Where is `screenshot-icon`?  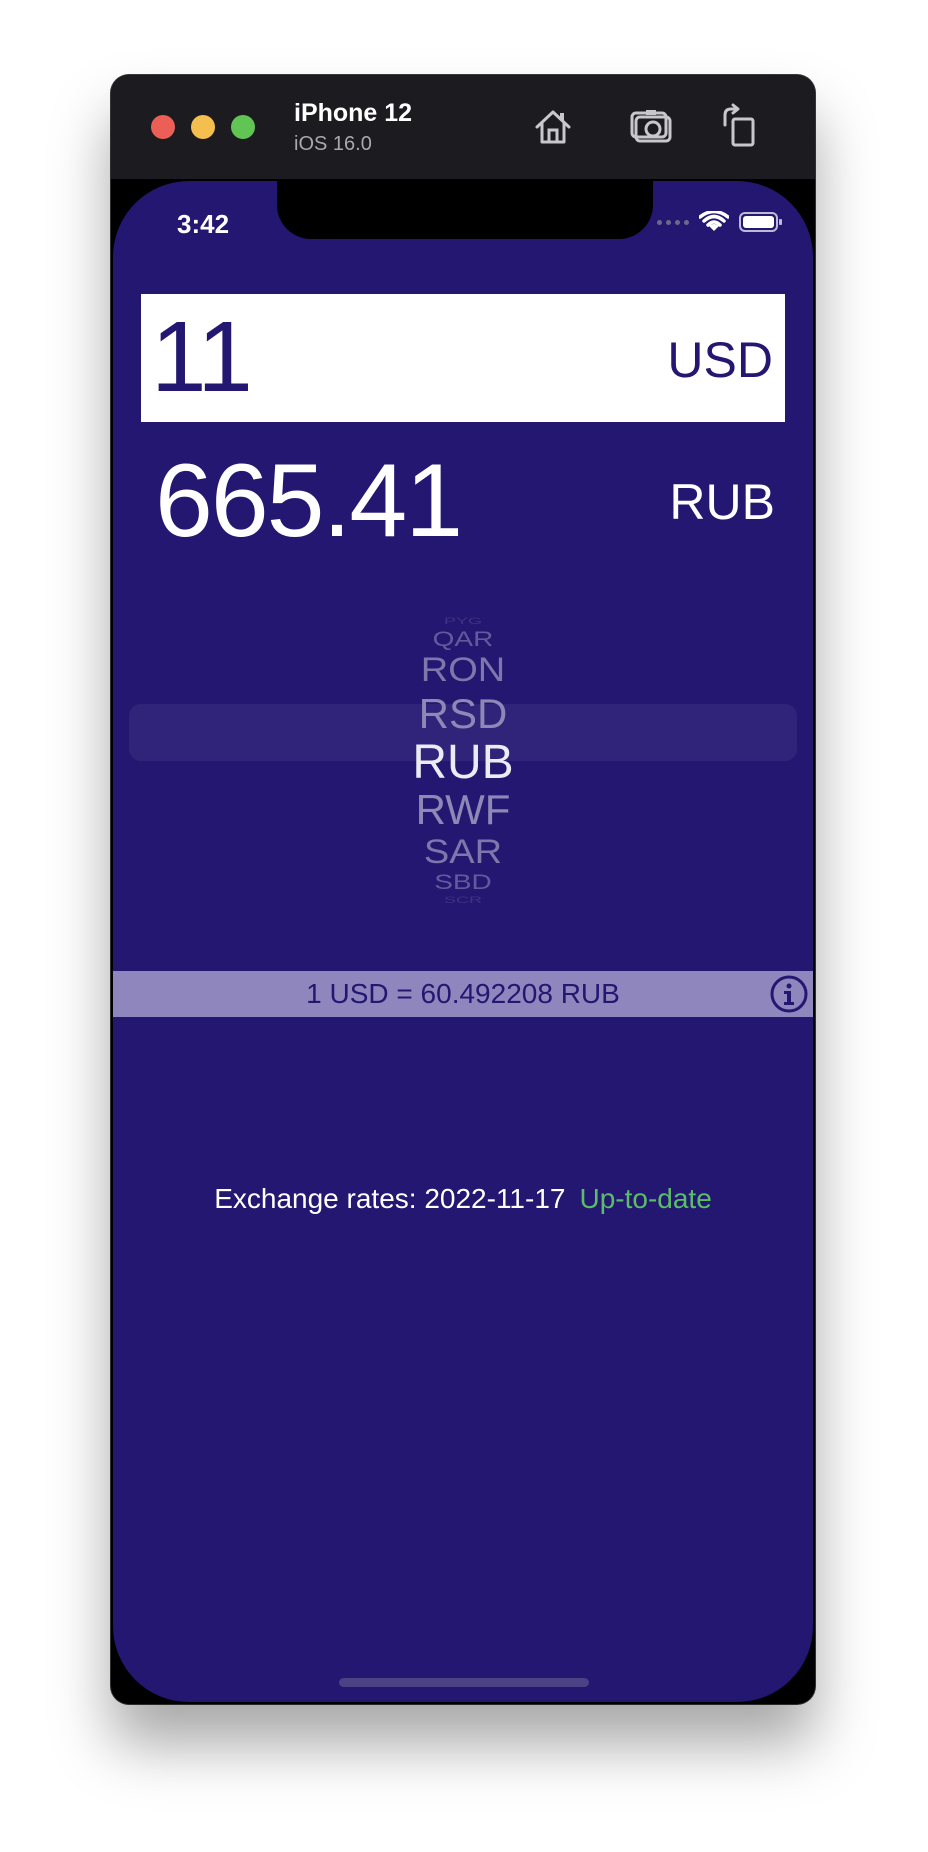
screenshot-icon is located at coordinates (652, 127).